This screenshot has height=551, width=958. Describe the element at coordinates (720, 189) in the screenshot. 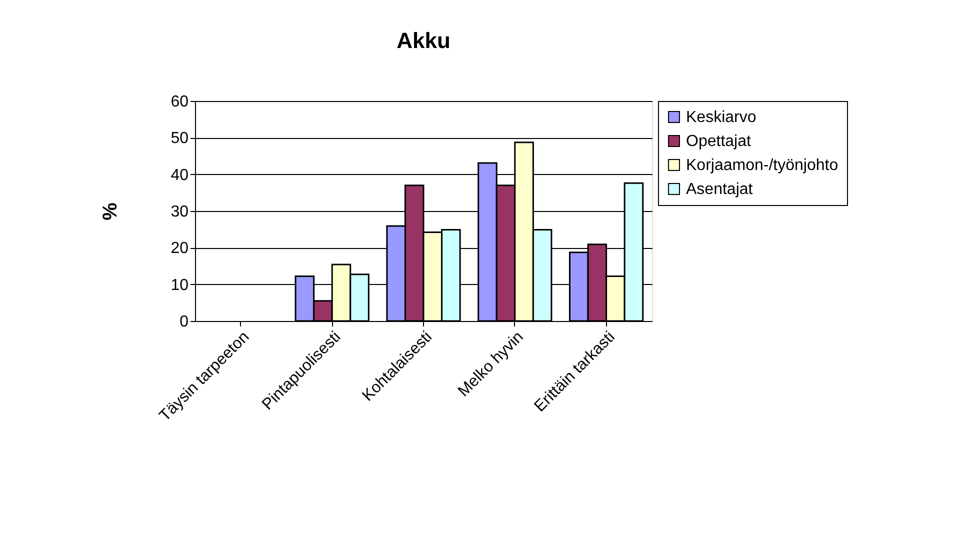

I see `legend-label: Asentajat` at that location.